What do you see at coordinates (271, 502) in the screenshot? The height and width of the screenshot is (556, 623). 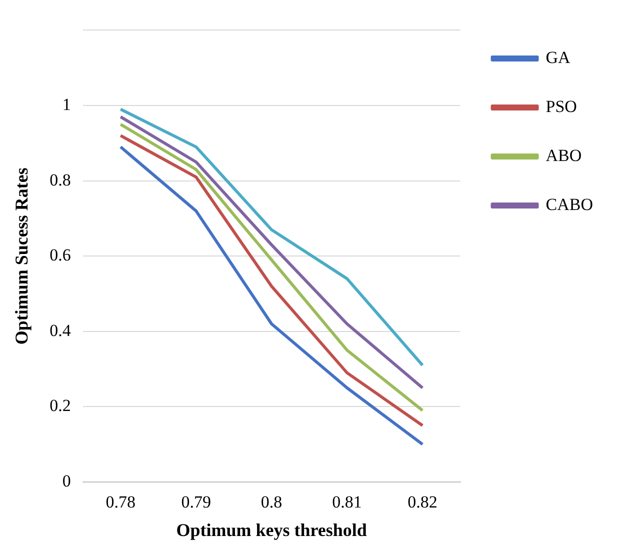 I see `x-tick-label: 0.8` at bounding box center [271, 502].